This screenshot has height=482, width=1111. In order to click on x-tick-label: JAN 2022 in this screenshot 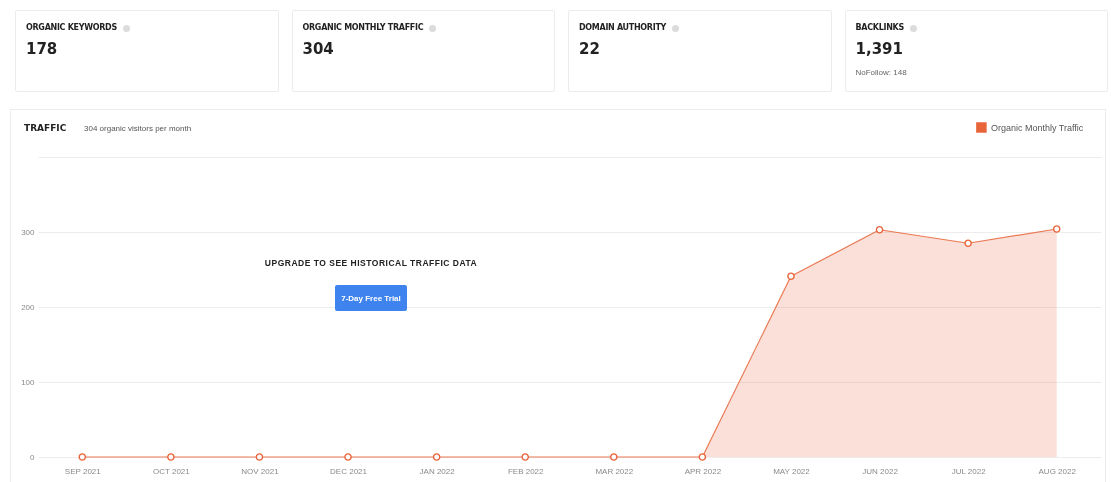, I will do `click(437, 471)`.